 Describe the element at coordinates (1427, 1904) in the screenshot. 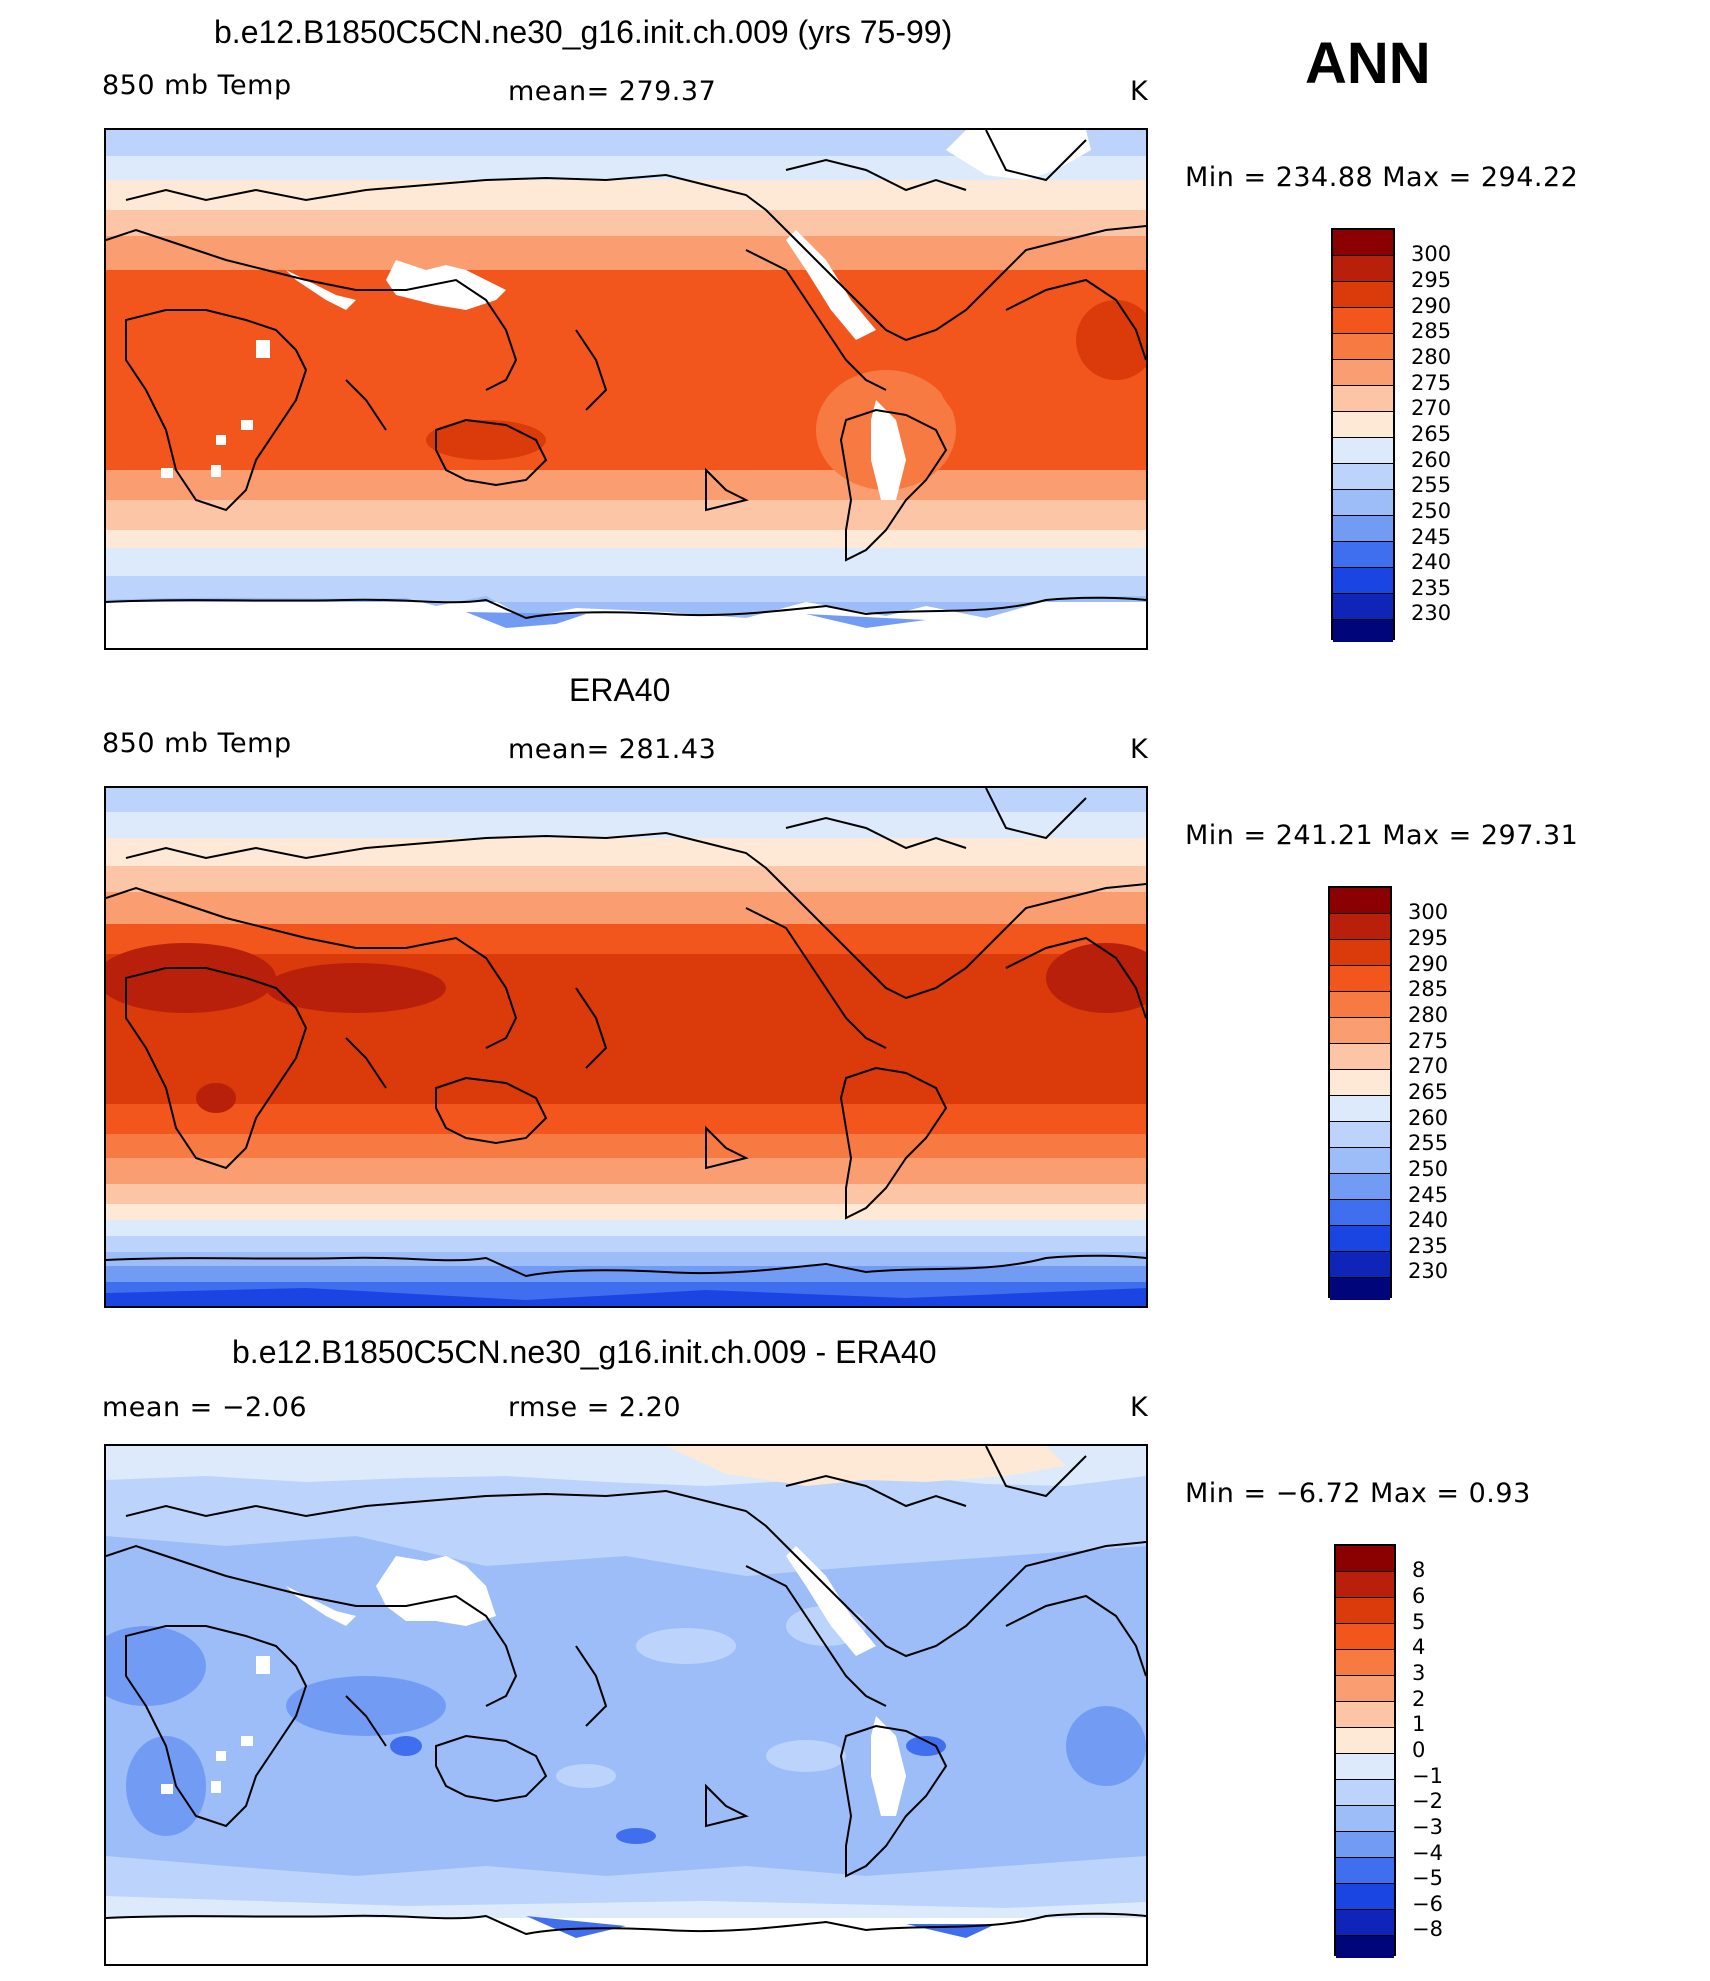

I see `colorbar-tick: −6` at that location.